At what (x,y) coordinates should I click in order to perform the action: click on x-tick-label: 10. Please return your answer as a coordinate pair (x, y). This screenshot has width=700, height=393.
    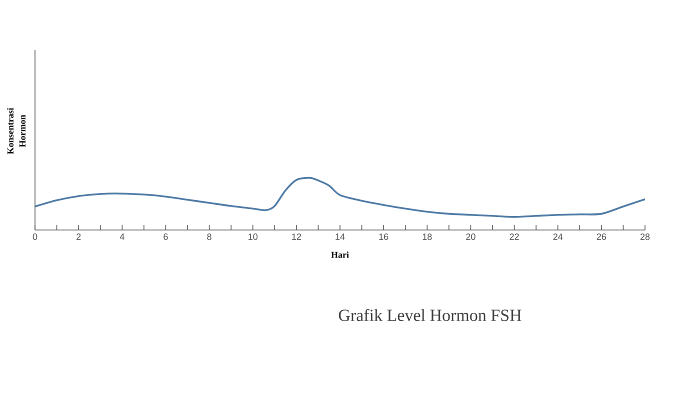
    Looking at the image, I should click on (253, 237).